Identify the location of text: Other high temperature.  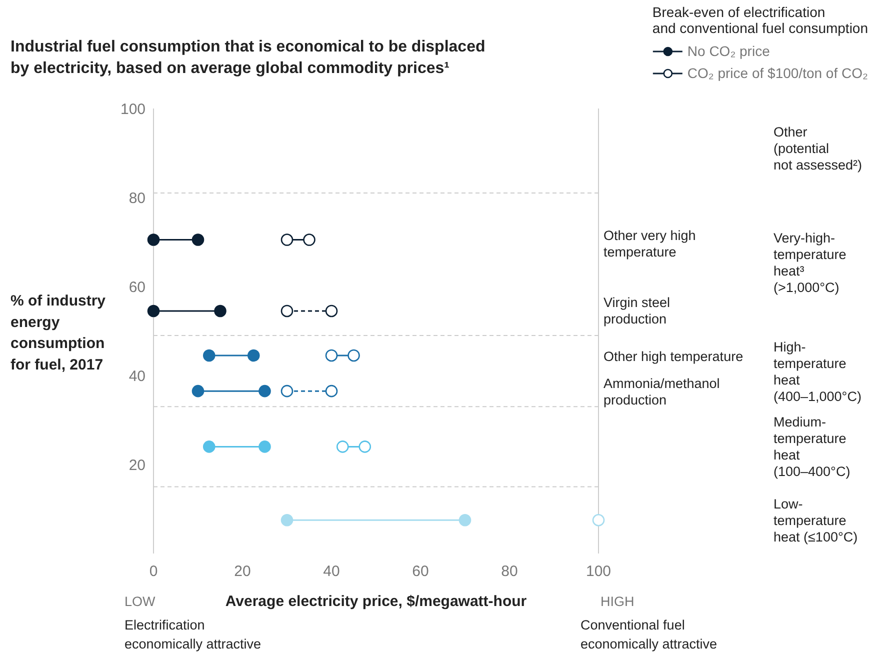
(674, 356).